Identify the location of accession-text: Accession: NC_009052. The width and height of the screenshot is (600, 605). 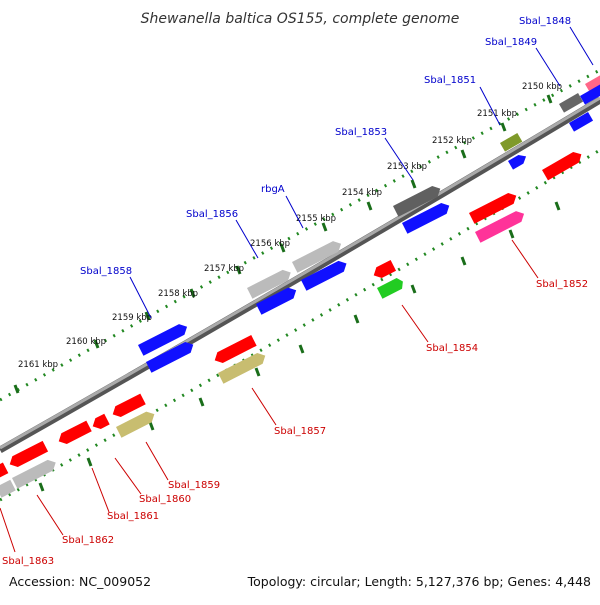
(80, 581).